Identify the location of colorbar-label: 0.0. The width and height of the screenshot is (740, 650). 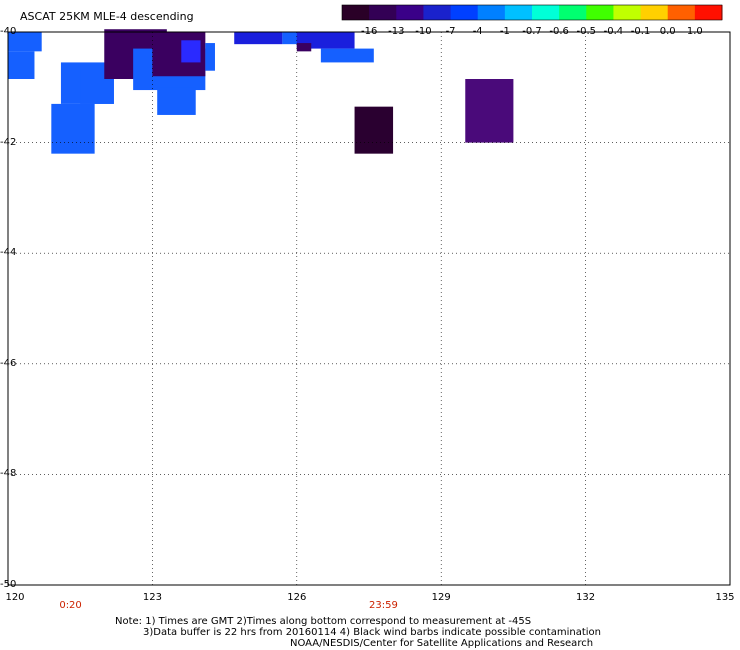
(667, 31).